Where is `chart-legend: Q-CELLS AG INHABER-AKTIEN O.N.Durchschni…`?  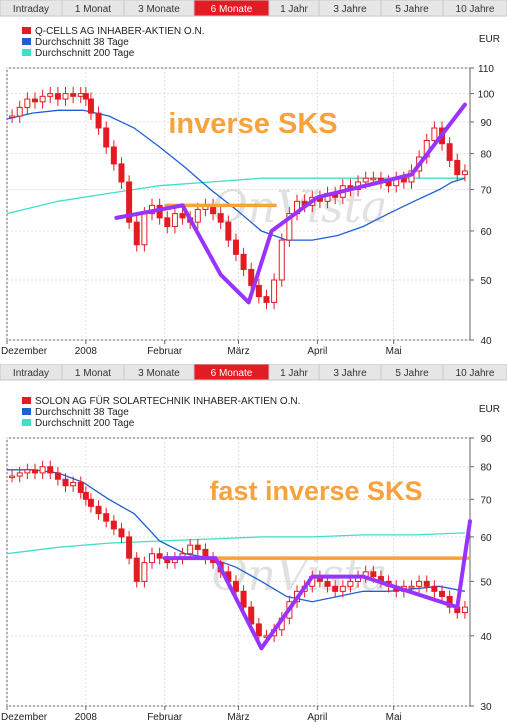 chart-legend: Q-CELLS AG INHABER-AKTIEN O.N.Durchschni… is located at coordinates (113, 42).